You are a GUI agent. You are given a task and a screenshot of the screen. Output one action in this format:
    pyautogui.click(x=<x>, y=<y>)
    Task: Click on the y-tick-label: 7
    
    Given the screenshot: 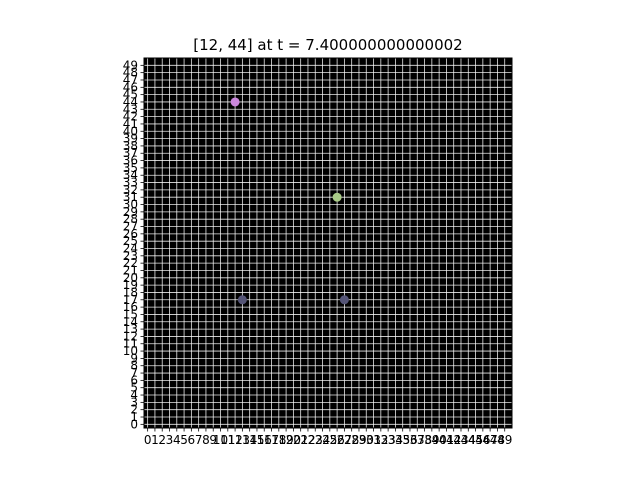 What is the action you would take?
    pyautogui.click(x=134, y=373)
    